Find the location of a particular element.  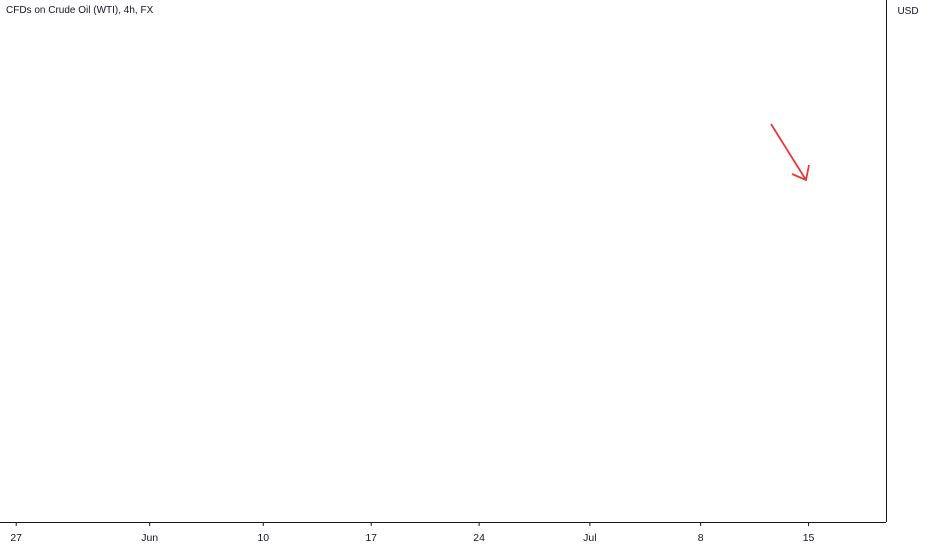

x-tick-label: Jul is located at coordinates (589, 538).